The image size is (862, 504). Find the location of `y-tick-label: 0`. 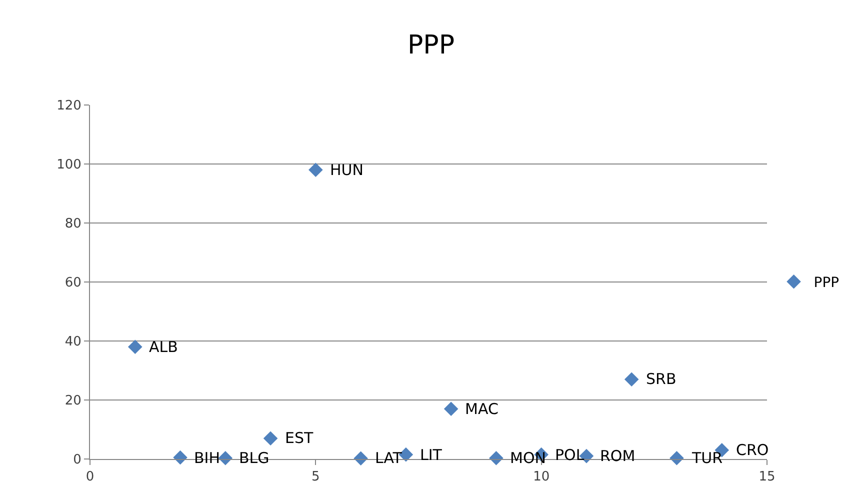

y-tick-label: 0 is located at coordinates (77, 460).